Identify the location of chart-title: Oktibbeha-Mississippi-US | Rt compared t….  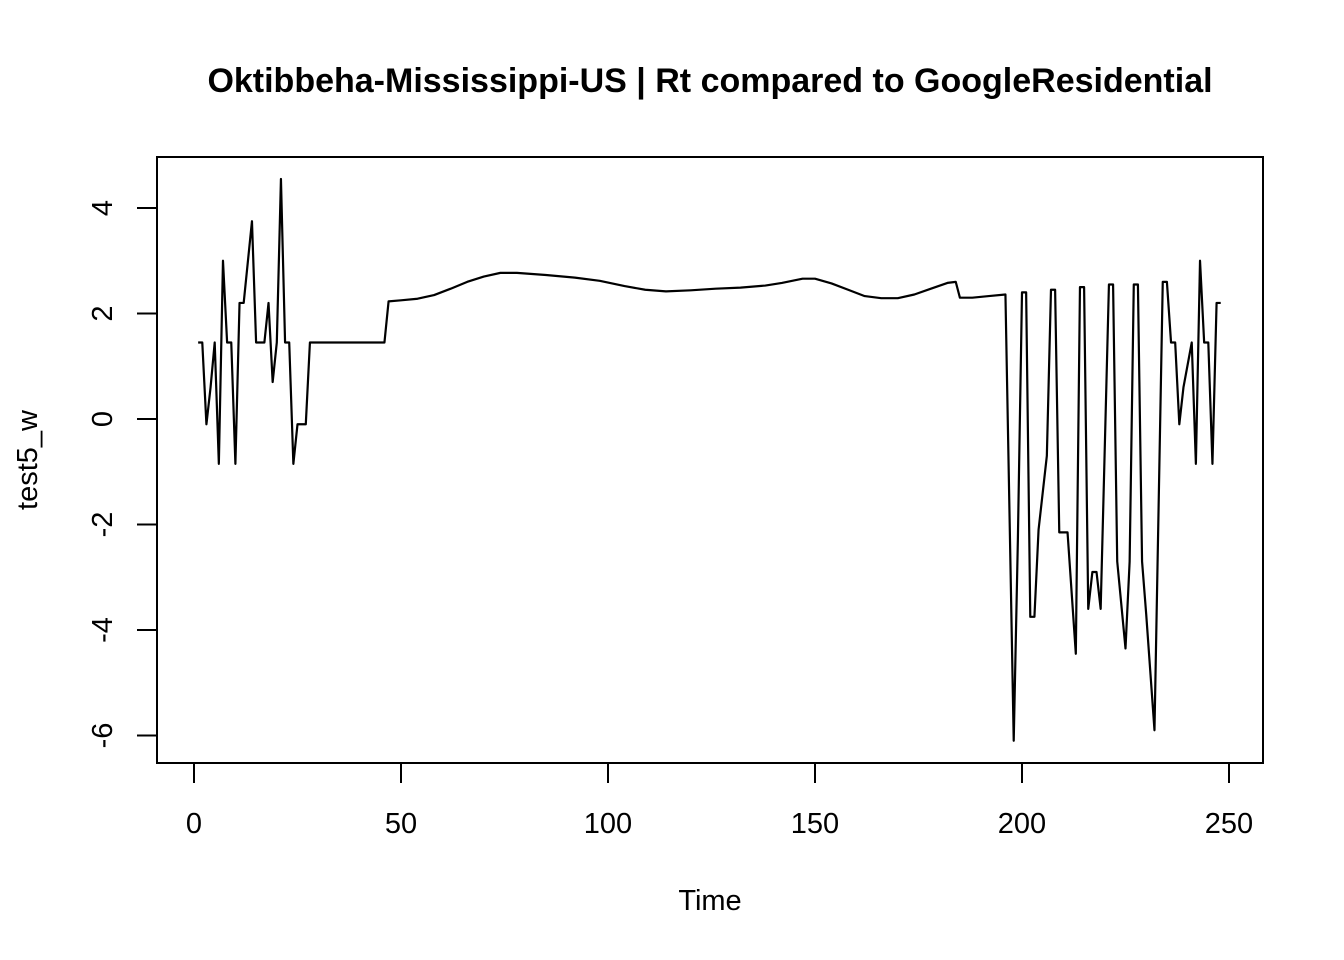
(709, 81).